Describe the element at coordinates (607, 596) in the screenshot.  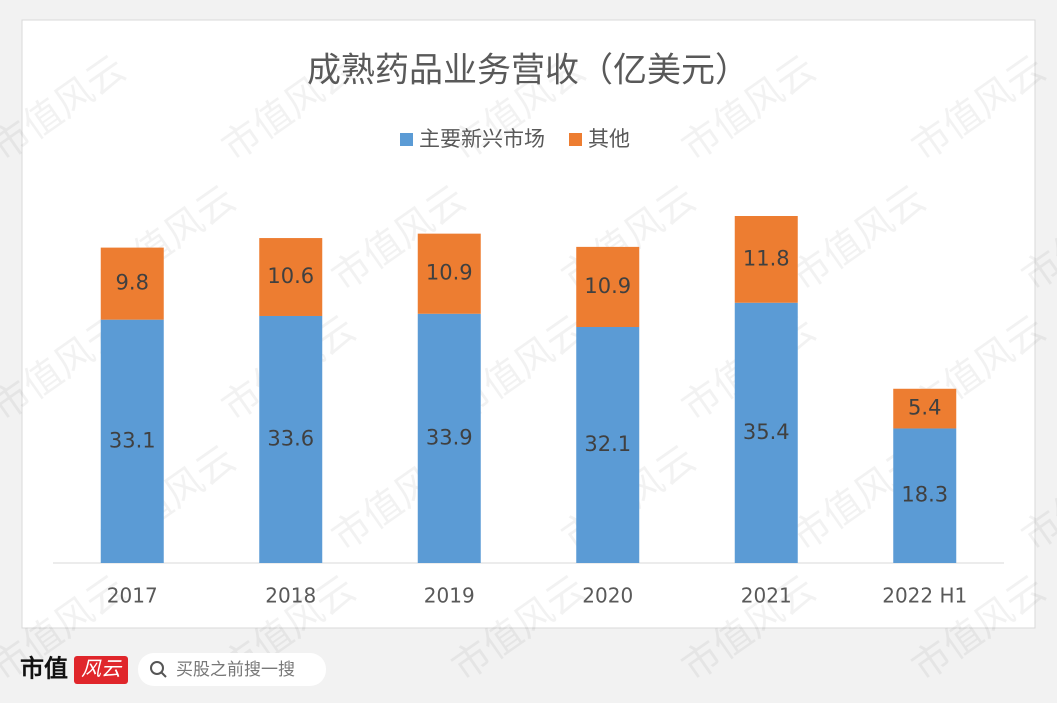
I see `x-tick-label: 2020` at that location.